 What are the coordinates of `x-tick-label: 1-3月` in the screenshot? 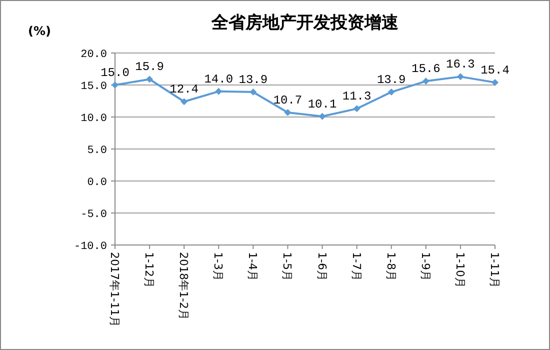 It's located at (218, 266).